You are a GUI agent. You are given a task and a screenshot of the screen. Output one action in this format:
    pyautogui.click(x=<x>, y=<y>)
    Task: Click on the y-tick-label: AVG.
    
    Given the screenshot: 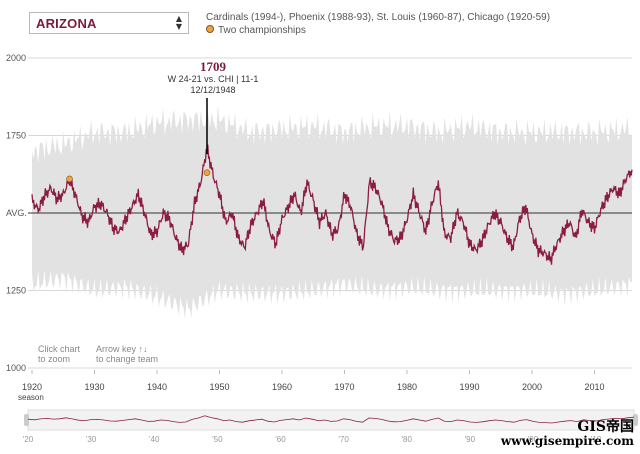 What is the action you would take?
    pyautogui.click(x=16, y=213)
    